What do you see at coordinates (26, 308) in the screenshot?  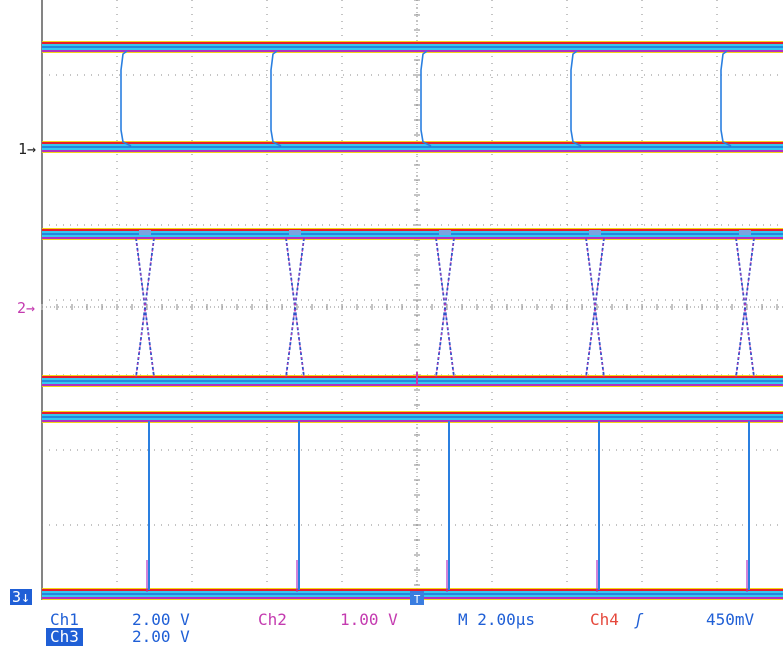 I see `ch2-ground-marker: 2→` at bounding box center [26, 308].